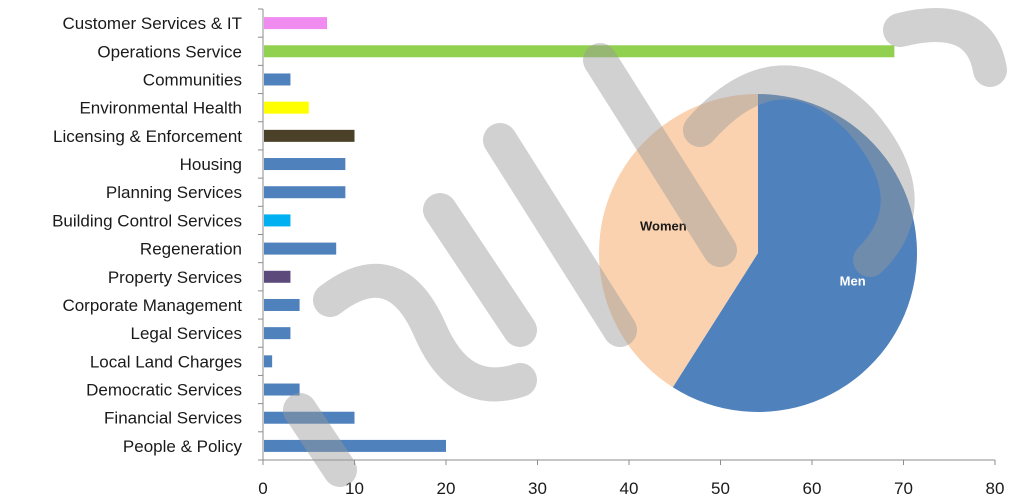 The height and width of the screenshot is (501, 1020). Describe the element at coordinates (812, 488) in the screenshot. I see `x-tick-label: 60` at that location.